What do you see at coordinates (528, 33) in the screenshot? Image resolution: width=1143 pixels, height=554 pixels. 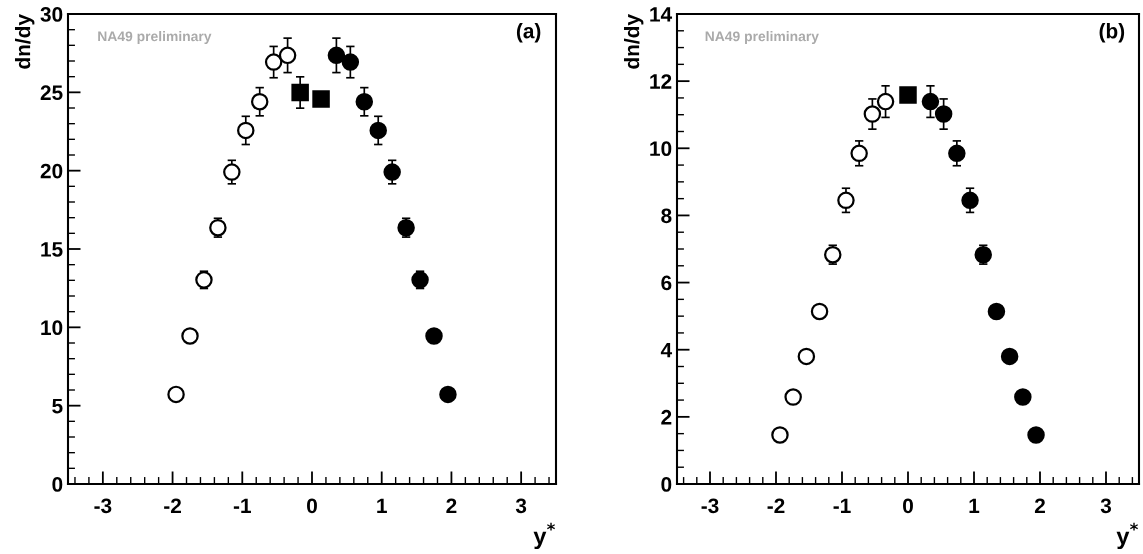 I see `annotation: (a)` at bounding box center [528, 33].